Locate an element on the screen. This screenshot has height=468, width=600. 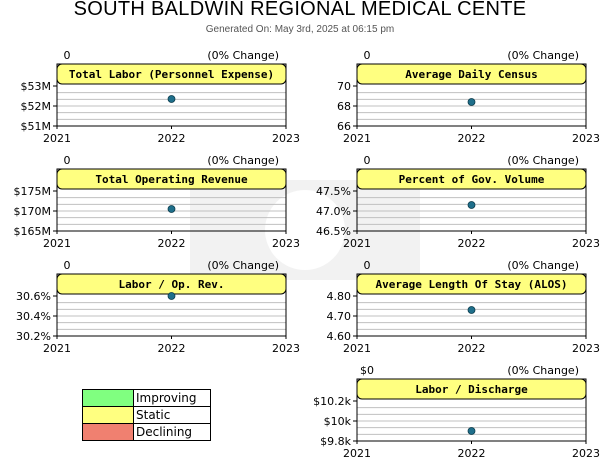
chart-title: Labor / Discharge is located at coordinates (471, 389).